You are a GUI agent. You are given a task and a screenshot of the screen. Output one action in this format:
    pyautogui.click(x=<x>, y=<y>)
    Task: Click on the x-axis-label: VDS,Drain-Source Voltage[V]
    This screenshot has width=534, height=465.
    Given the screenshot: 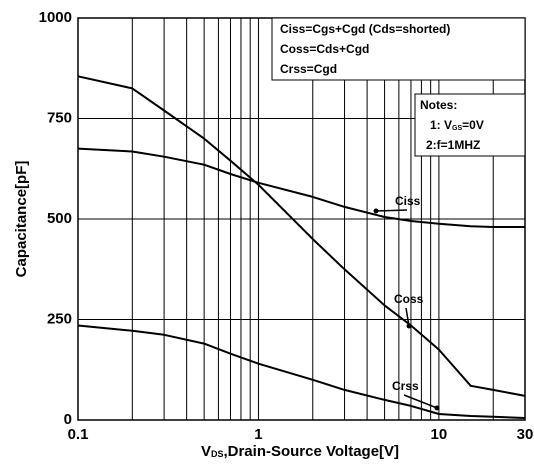 What is the action you would take?
    pyautogui.click(x=300, y=451)
    